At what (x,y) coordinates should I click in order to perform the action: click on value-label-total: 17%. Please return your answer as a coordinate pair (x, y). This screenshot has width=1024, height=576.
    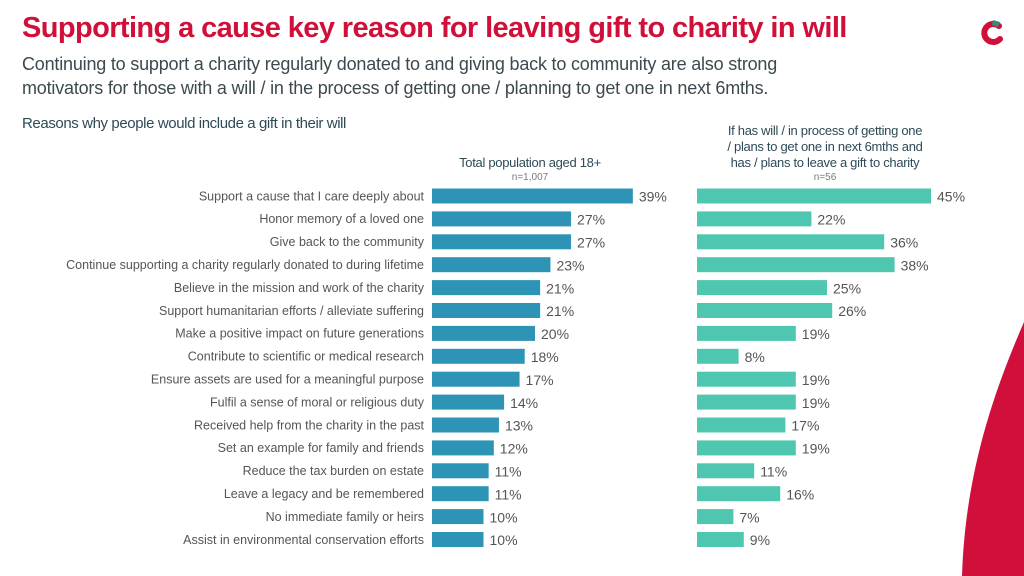
    Looking at the image, I should click on (540, 380).